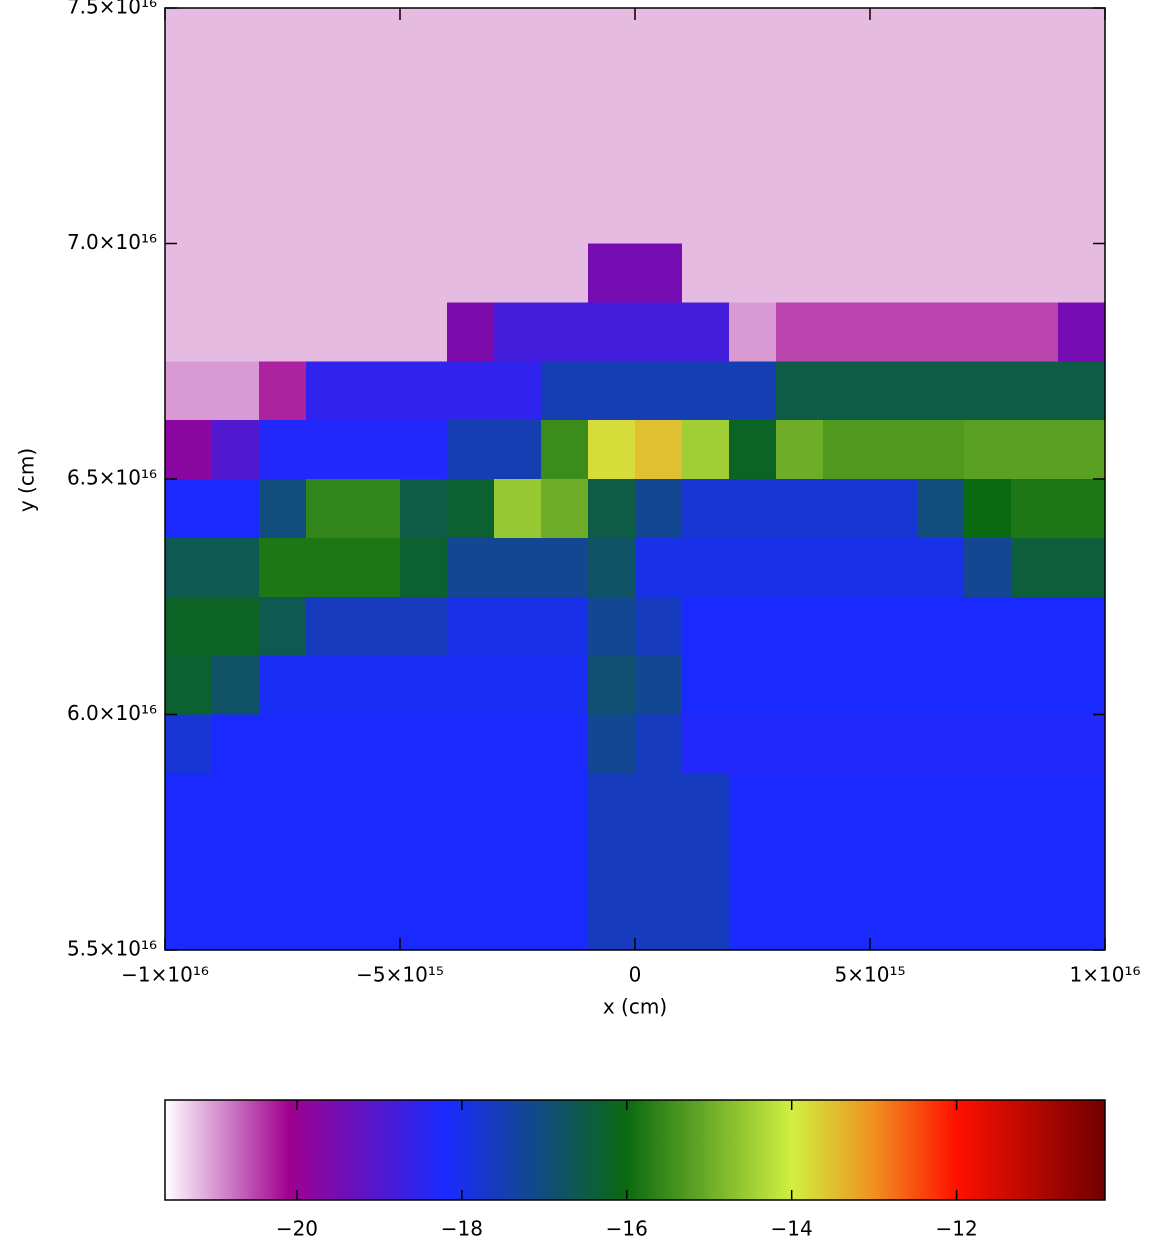 This screenshot has height=1249, width=1154. What do you see at coordinates (400, 975) in the screenshot?
I see `x-tick-label: −5×10¹⁵` at bounding box center [400, 975].